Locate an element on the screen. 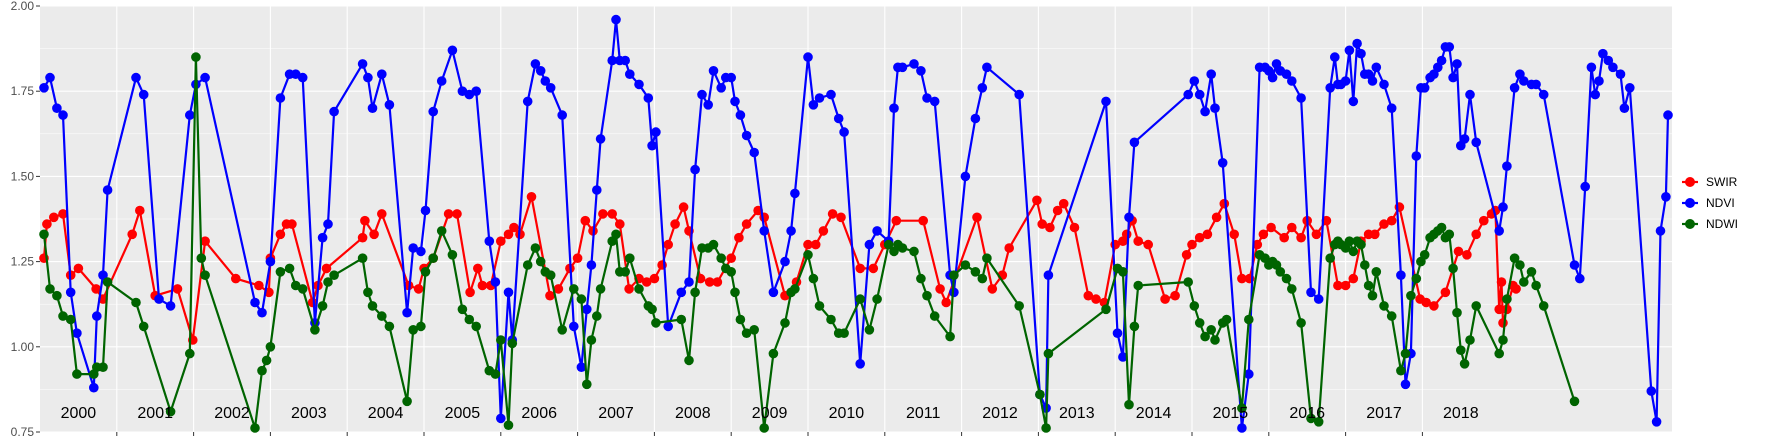  legend-label-ndvi: NDVI is located at coordinates (1720, 203).